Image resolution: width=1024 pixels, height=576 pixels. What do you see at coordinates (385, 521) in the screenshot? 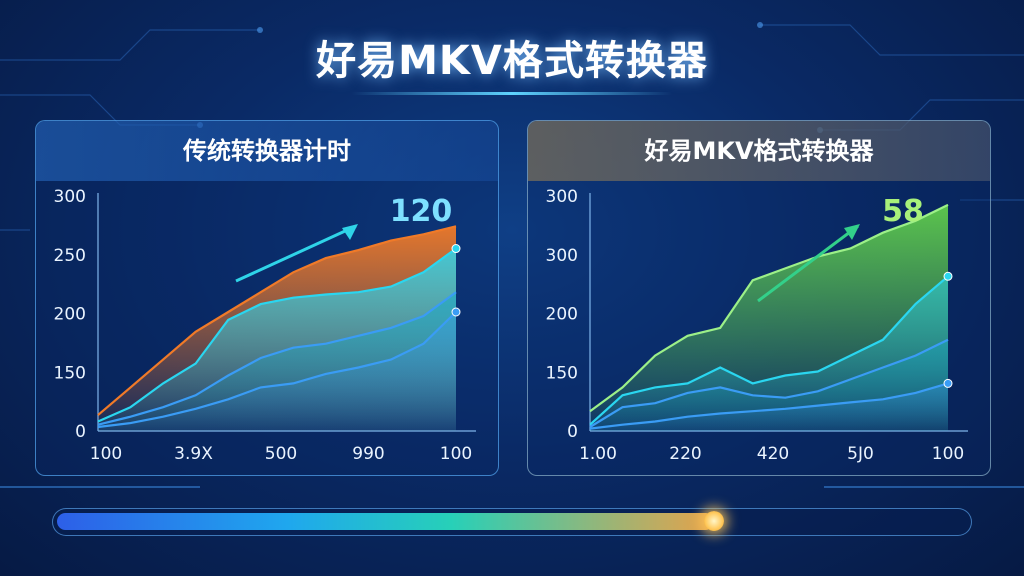
I see `progress-fill` at bounding box center [385, 521].